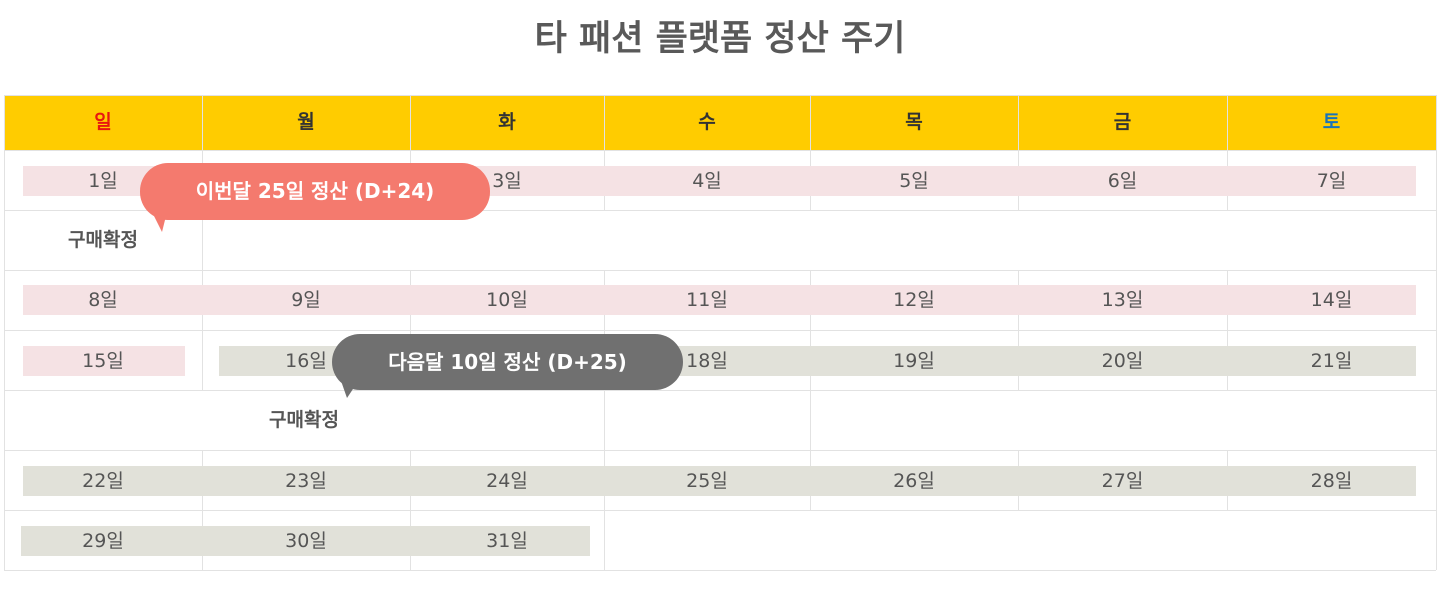  I want to click on day-label: 30일, so click(306, 541).